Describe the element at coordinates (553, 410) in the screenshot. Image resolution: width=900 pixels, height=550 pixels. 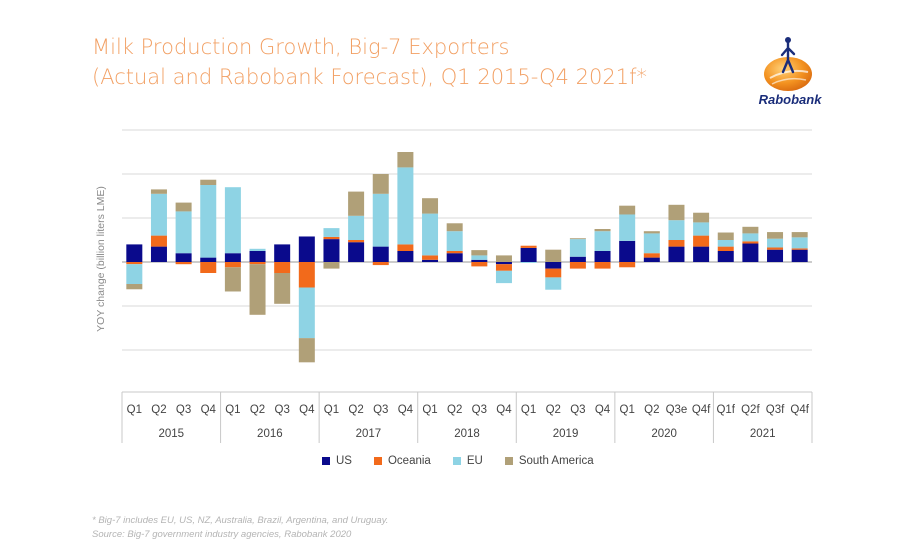
I see `category-label-17: Q2` at that location.